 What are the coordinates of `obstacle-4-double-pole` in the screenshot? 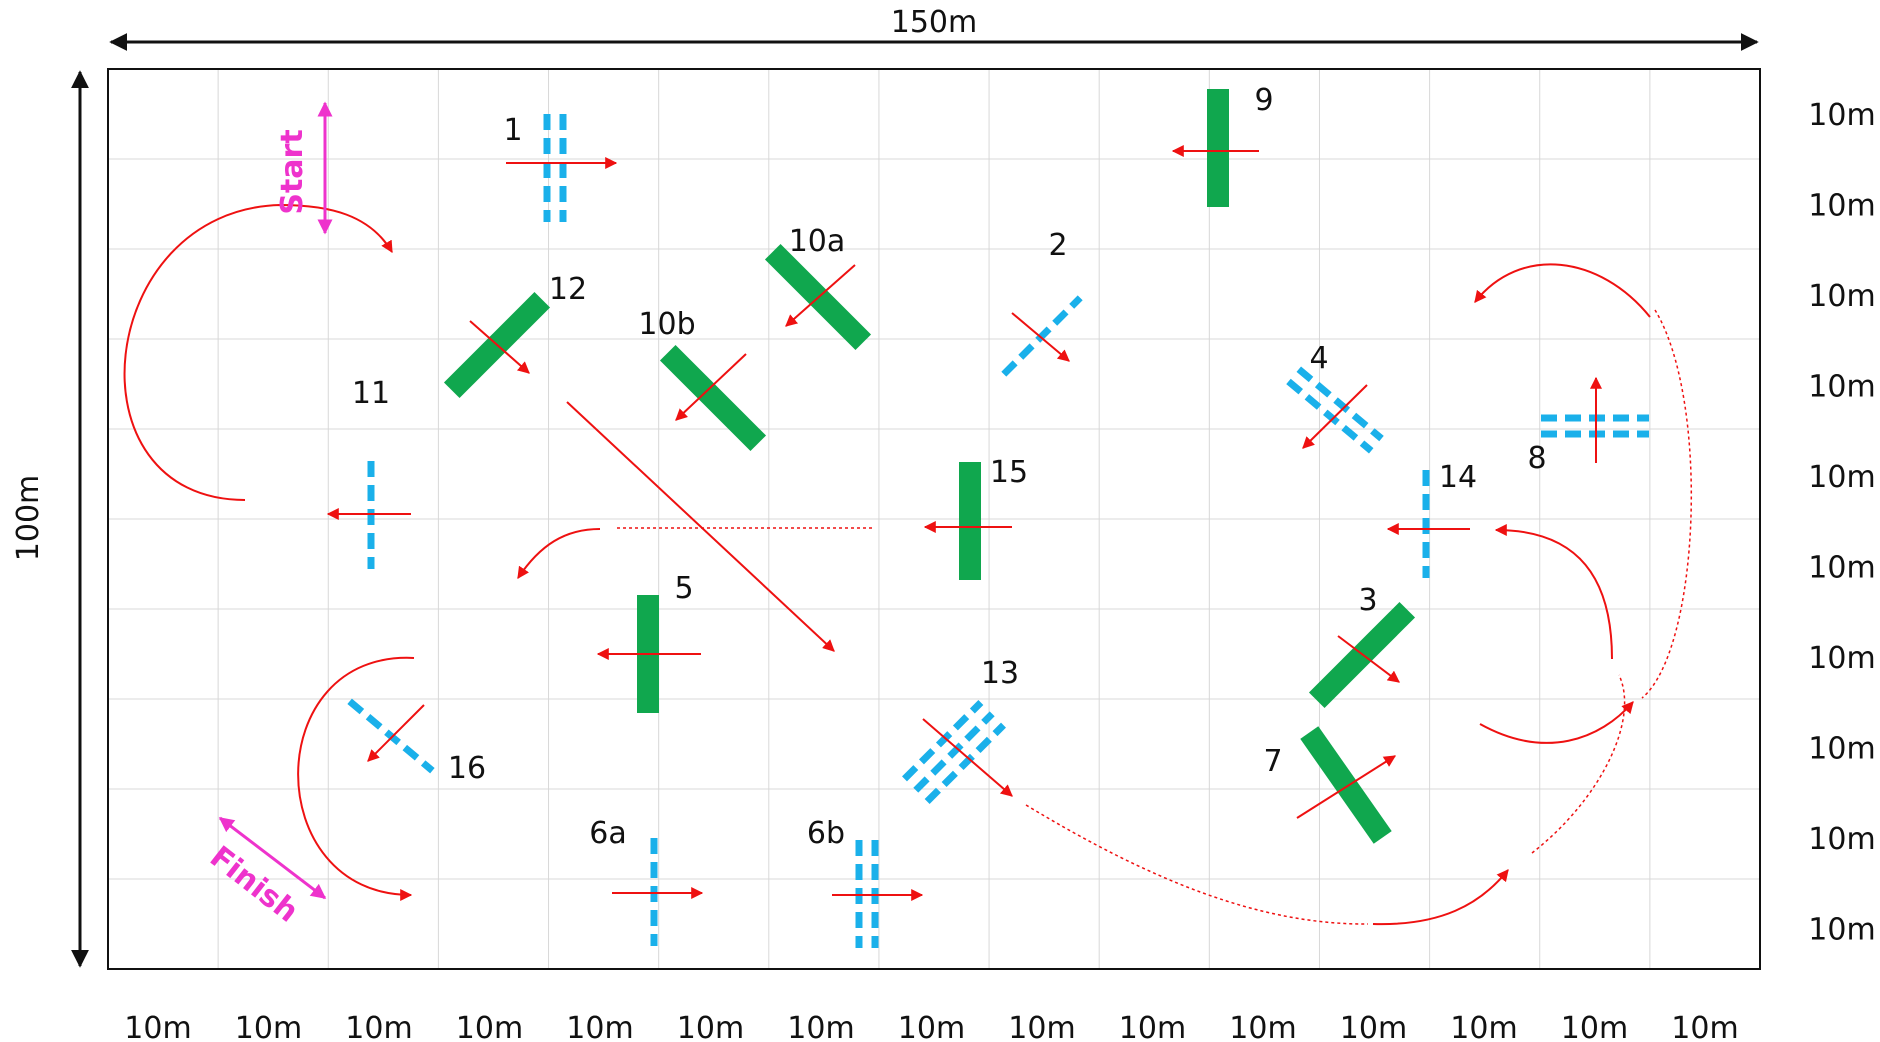 It's located at (1335, 410).